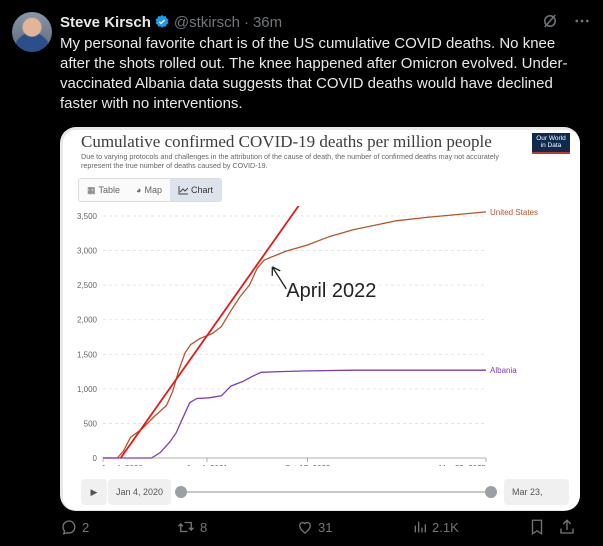  Describe the element at coordinates (305, 527) in the screenshot. I see `heart-icon` at that location.